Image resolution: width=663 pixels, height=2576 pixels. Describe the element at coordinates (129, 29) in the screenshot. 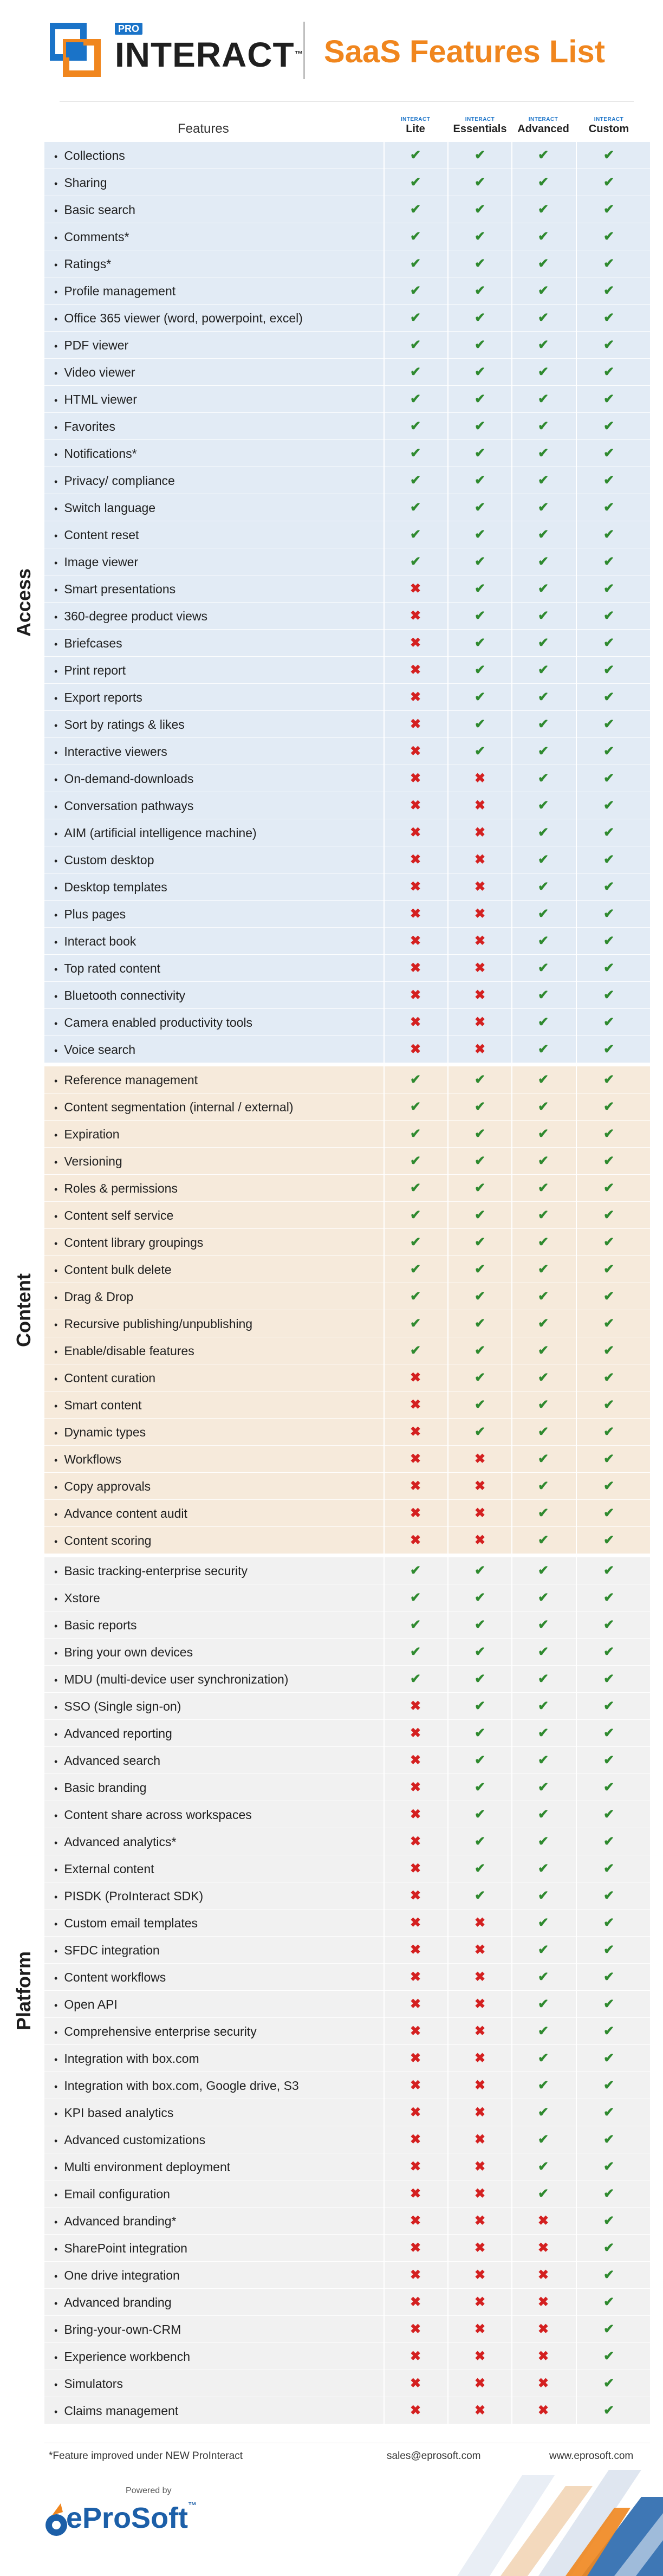

I see `pro-badge: PRO` at that location.